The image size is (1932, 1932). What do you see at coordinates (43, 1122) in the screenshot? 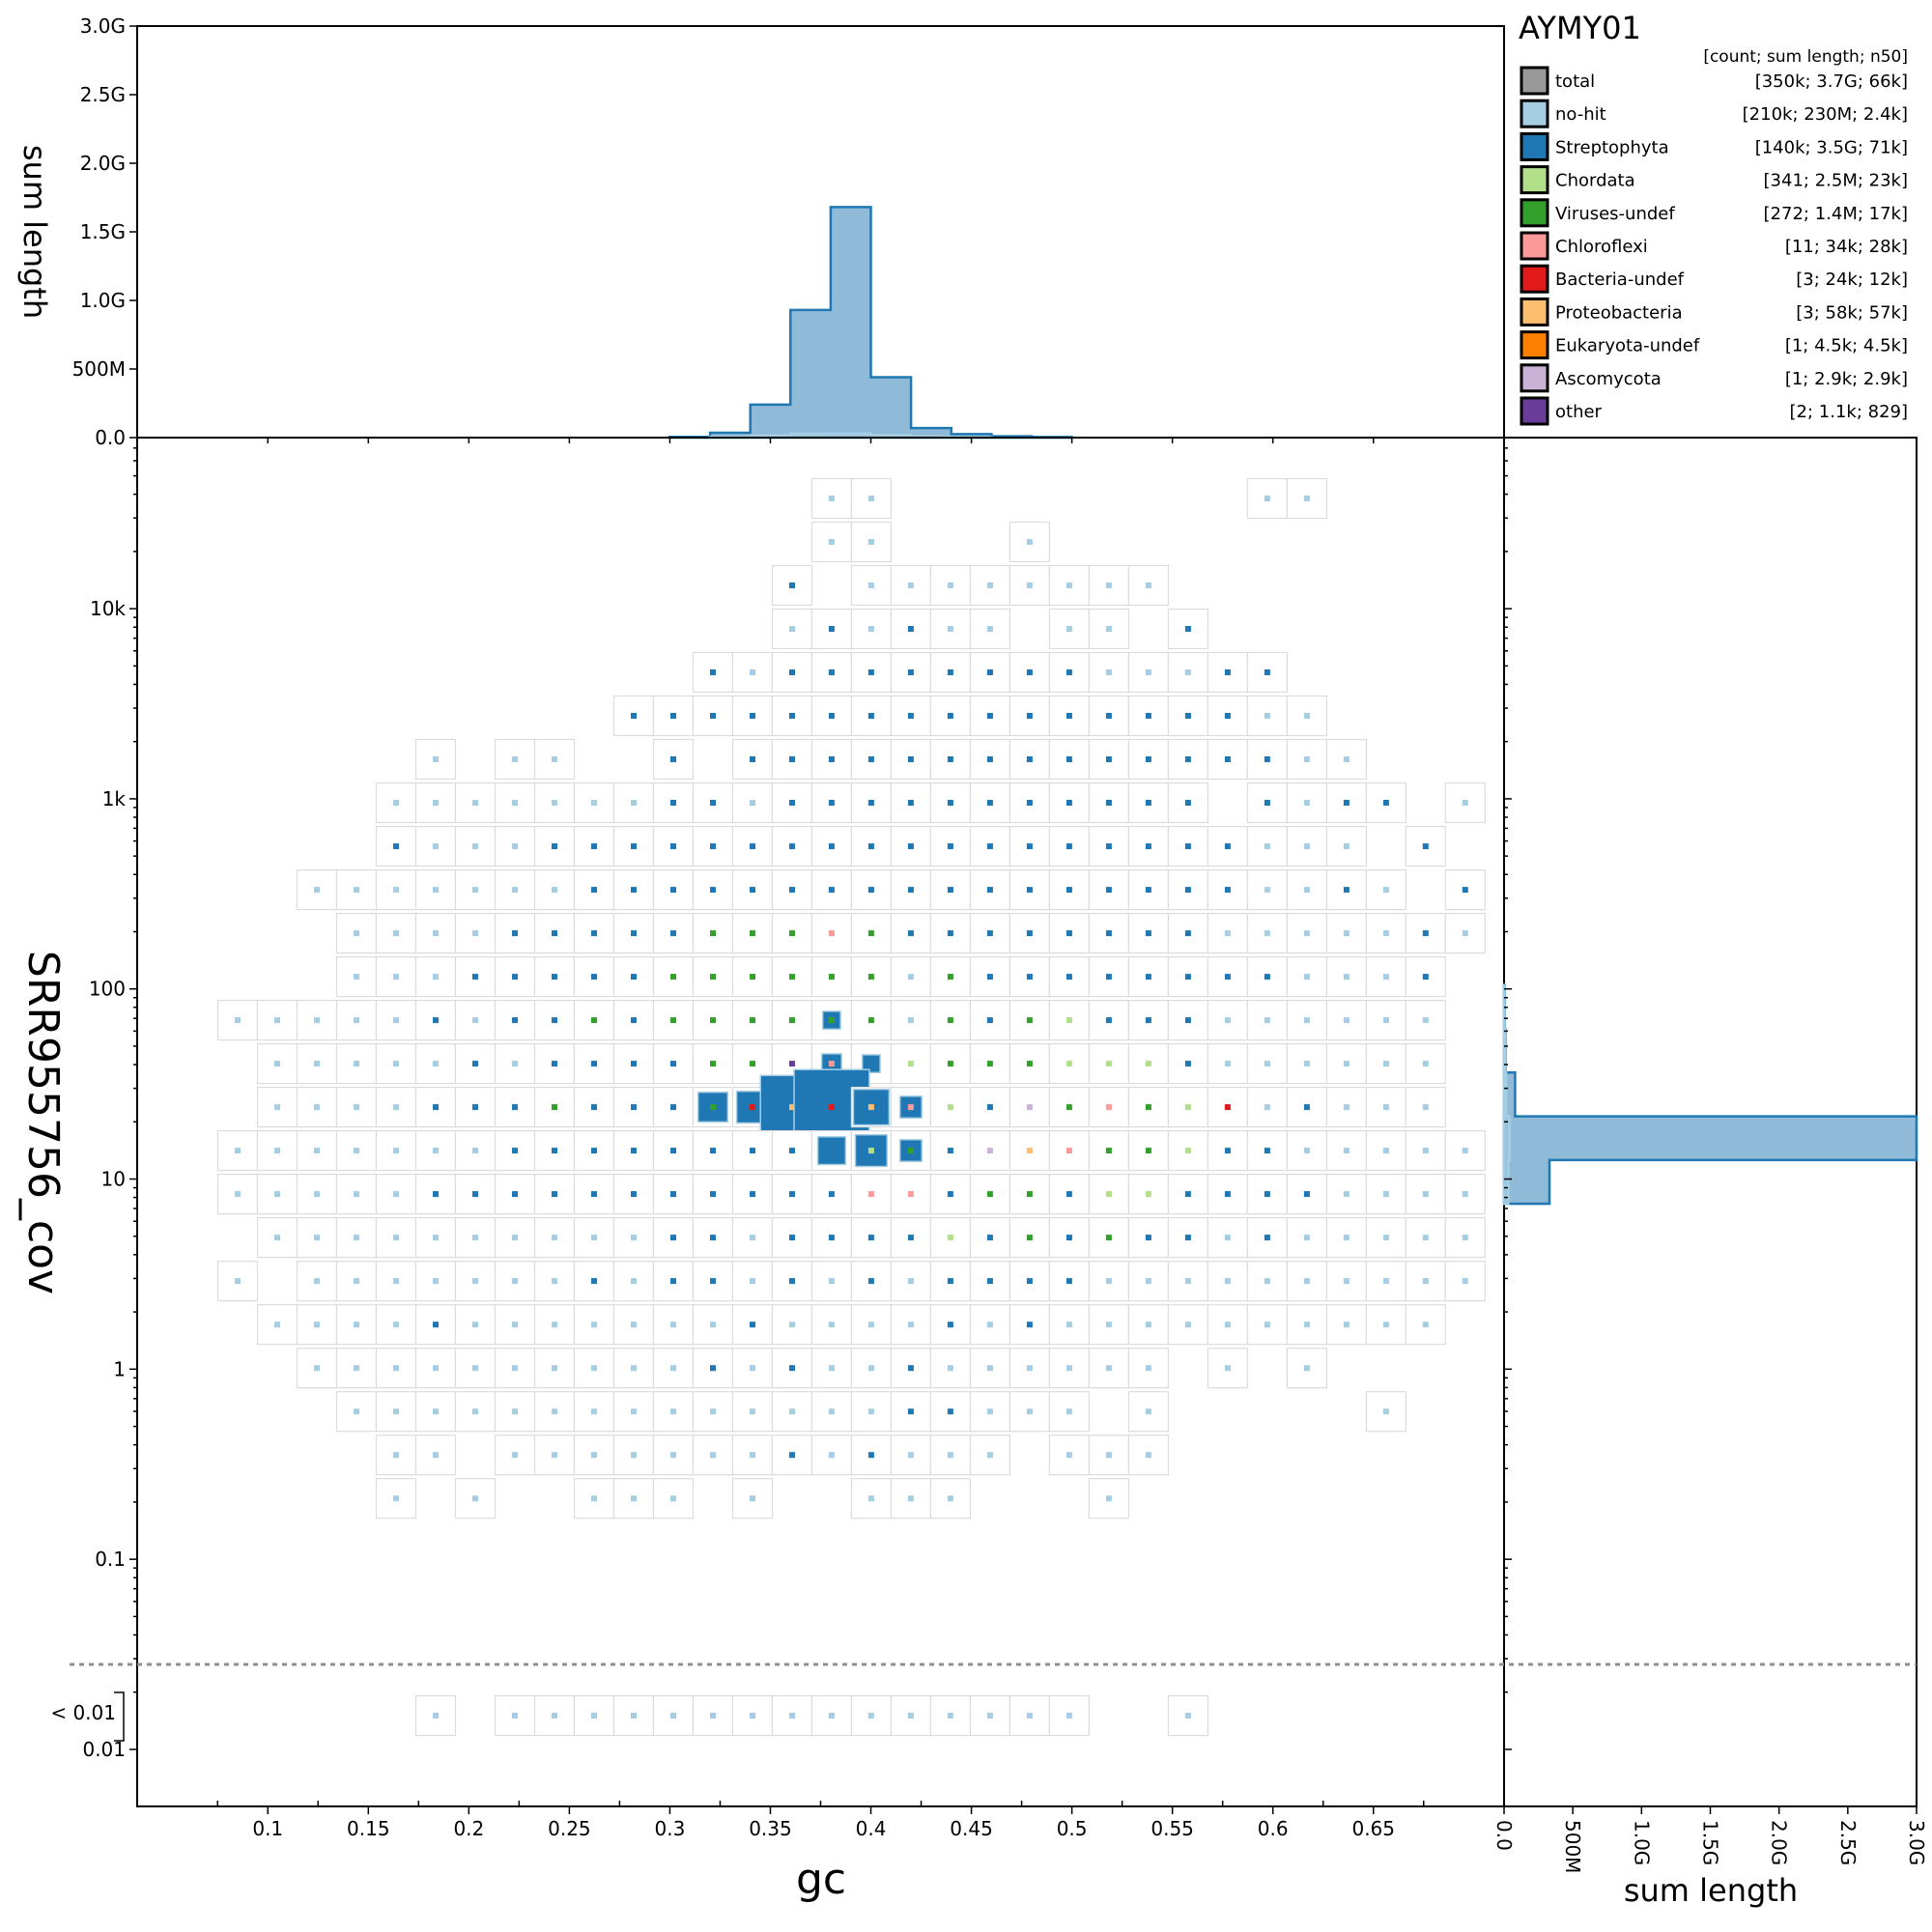
I see `y-axis-label: SRR955756_cov` at bounding box center [43, 1122].